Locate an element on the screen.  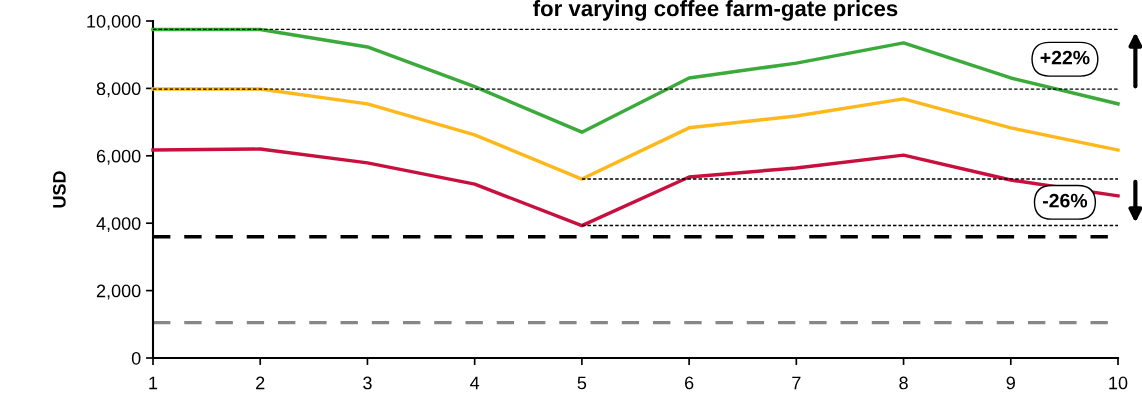
y-tick-label: 6,000 is located at coordinates (118, 157).